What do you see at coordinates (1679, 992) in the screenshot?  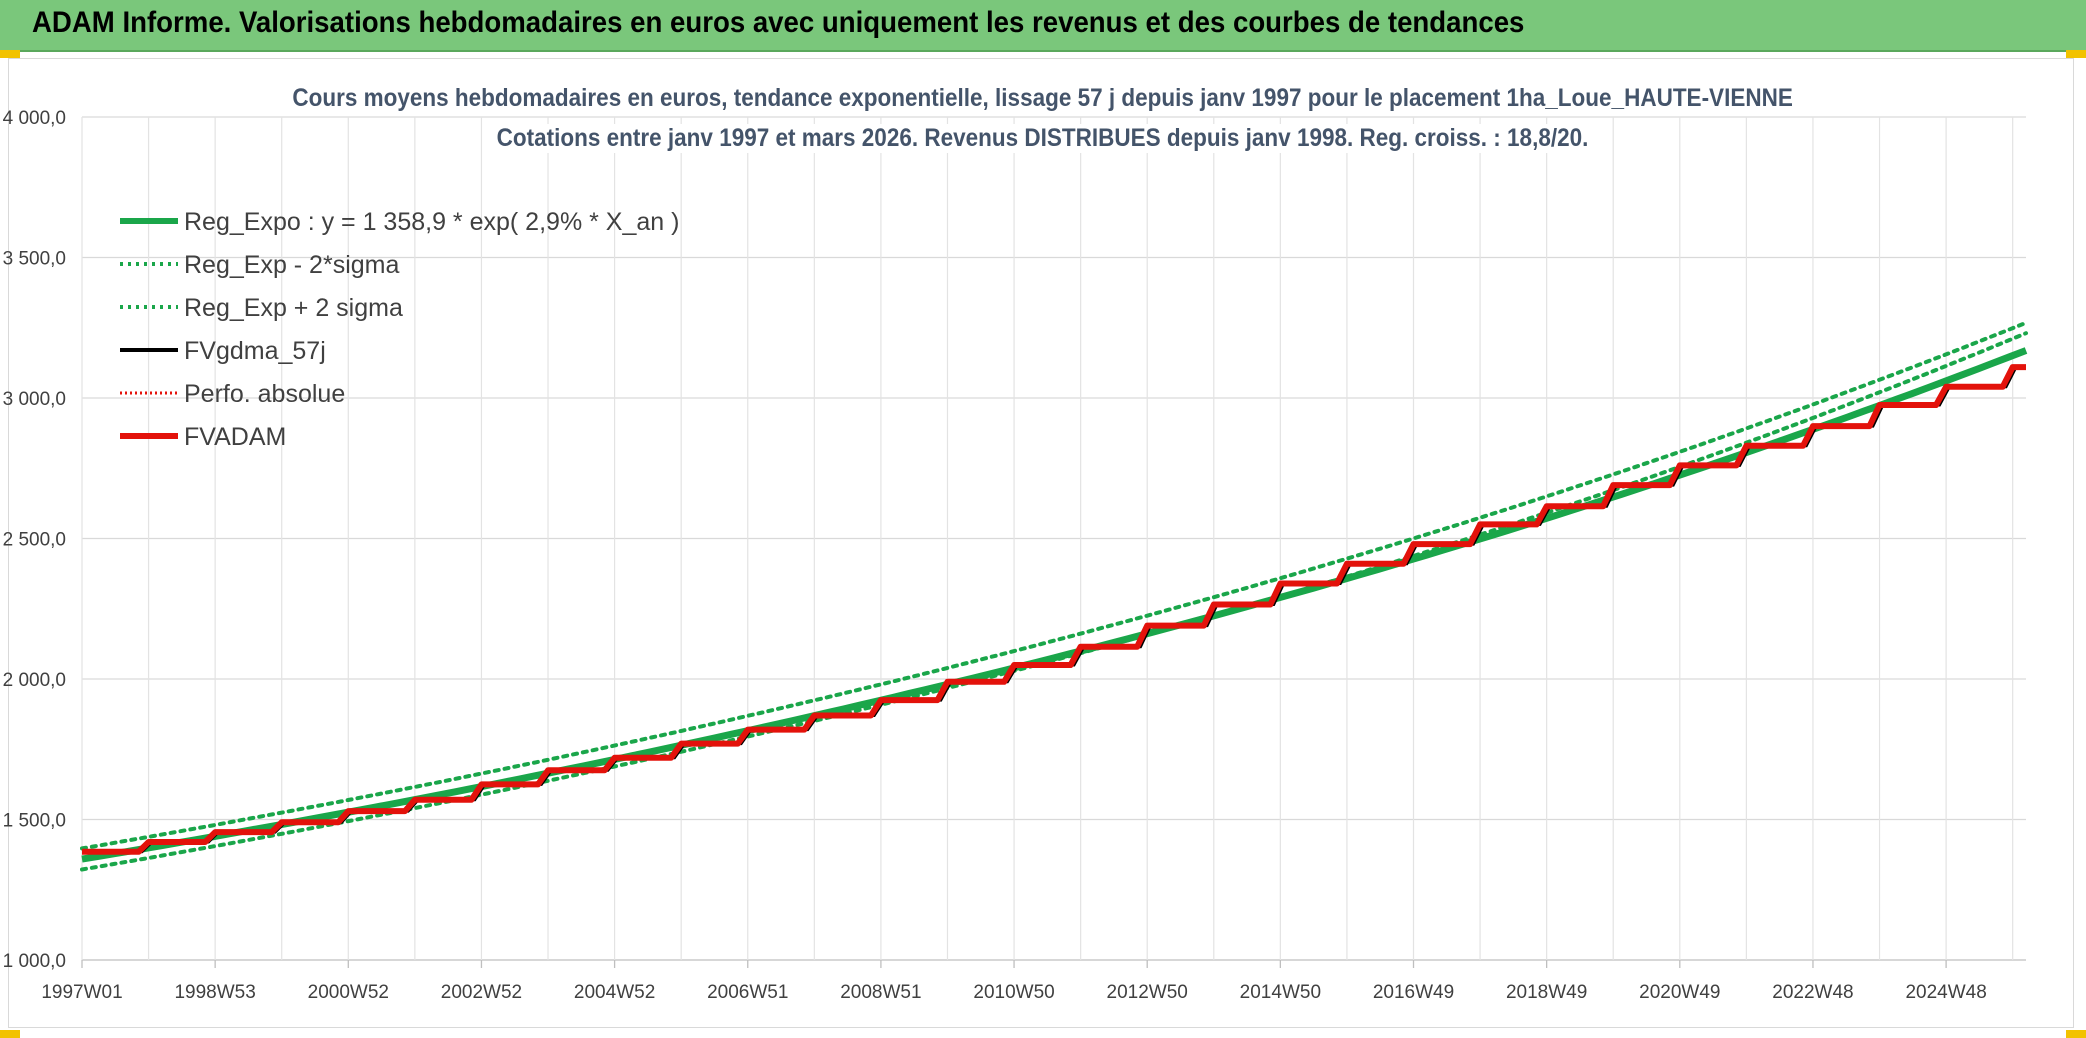 I see `x-tick-label: 2020W49` at bounding box center [1679, 992].